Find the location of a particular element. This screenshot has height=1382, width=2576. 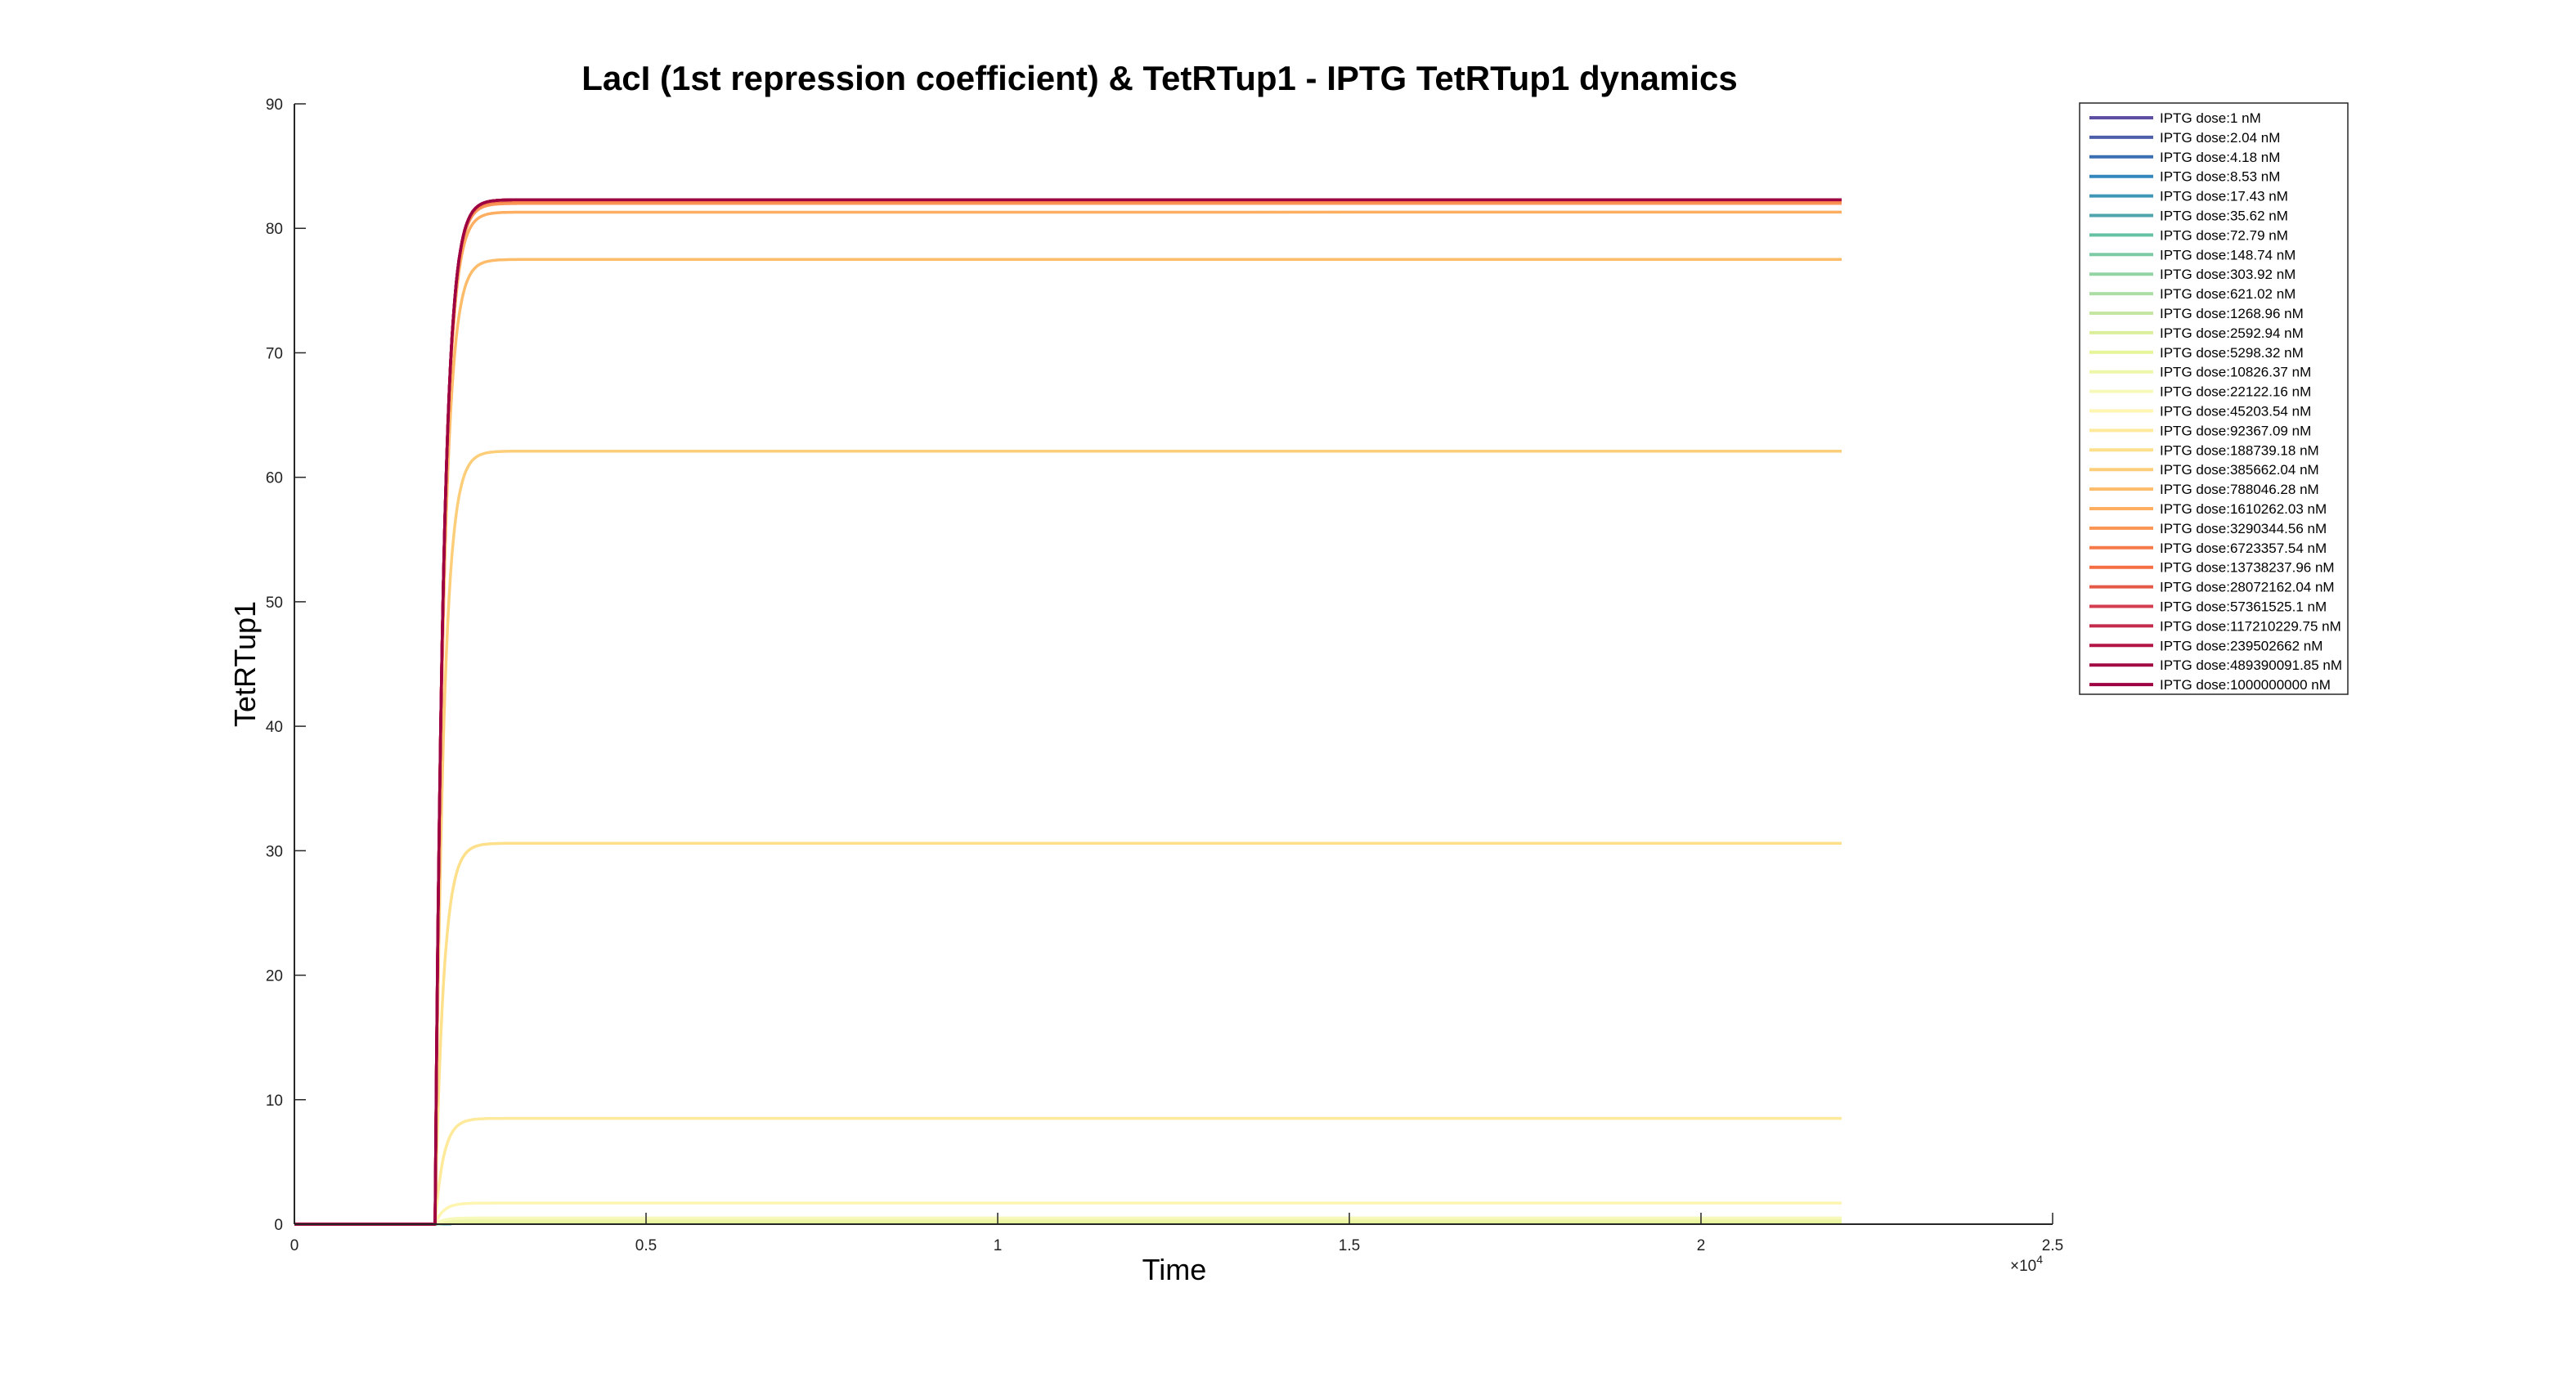

legend-label: IPTG dose:22122.16 nM is located at coordinates (2236, 392).